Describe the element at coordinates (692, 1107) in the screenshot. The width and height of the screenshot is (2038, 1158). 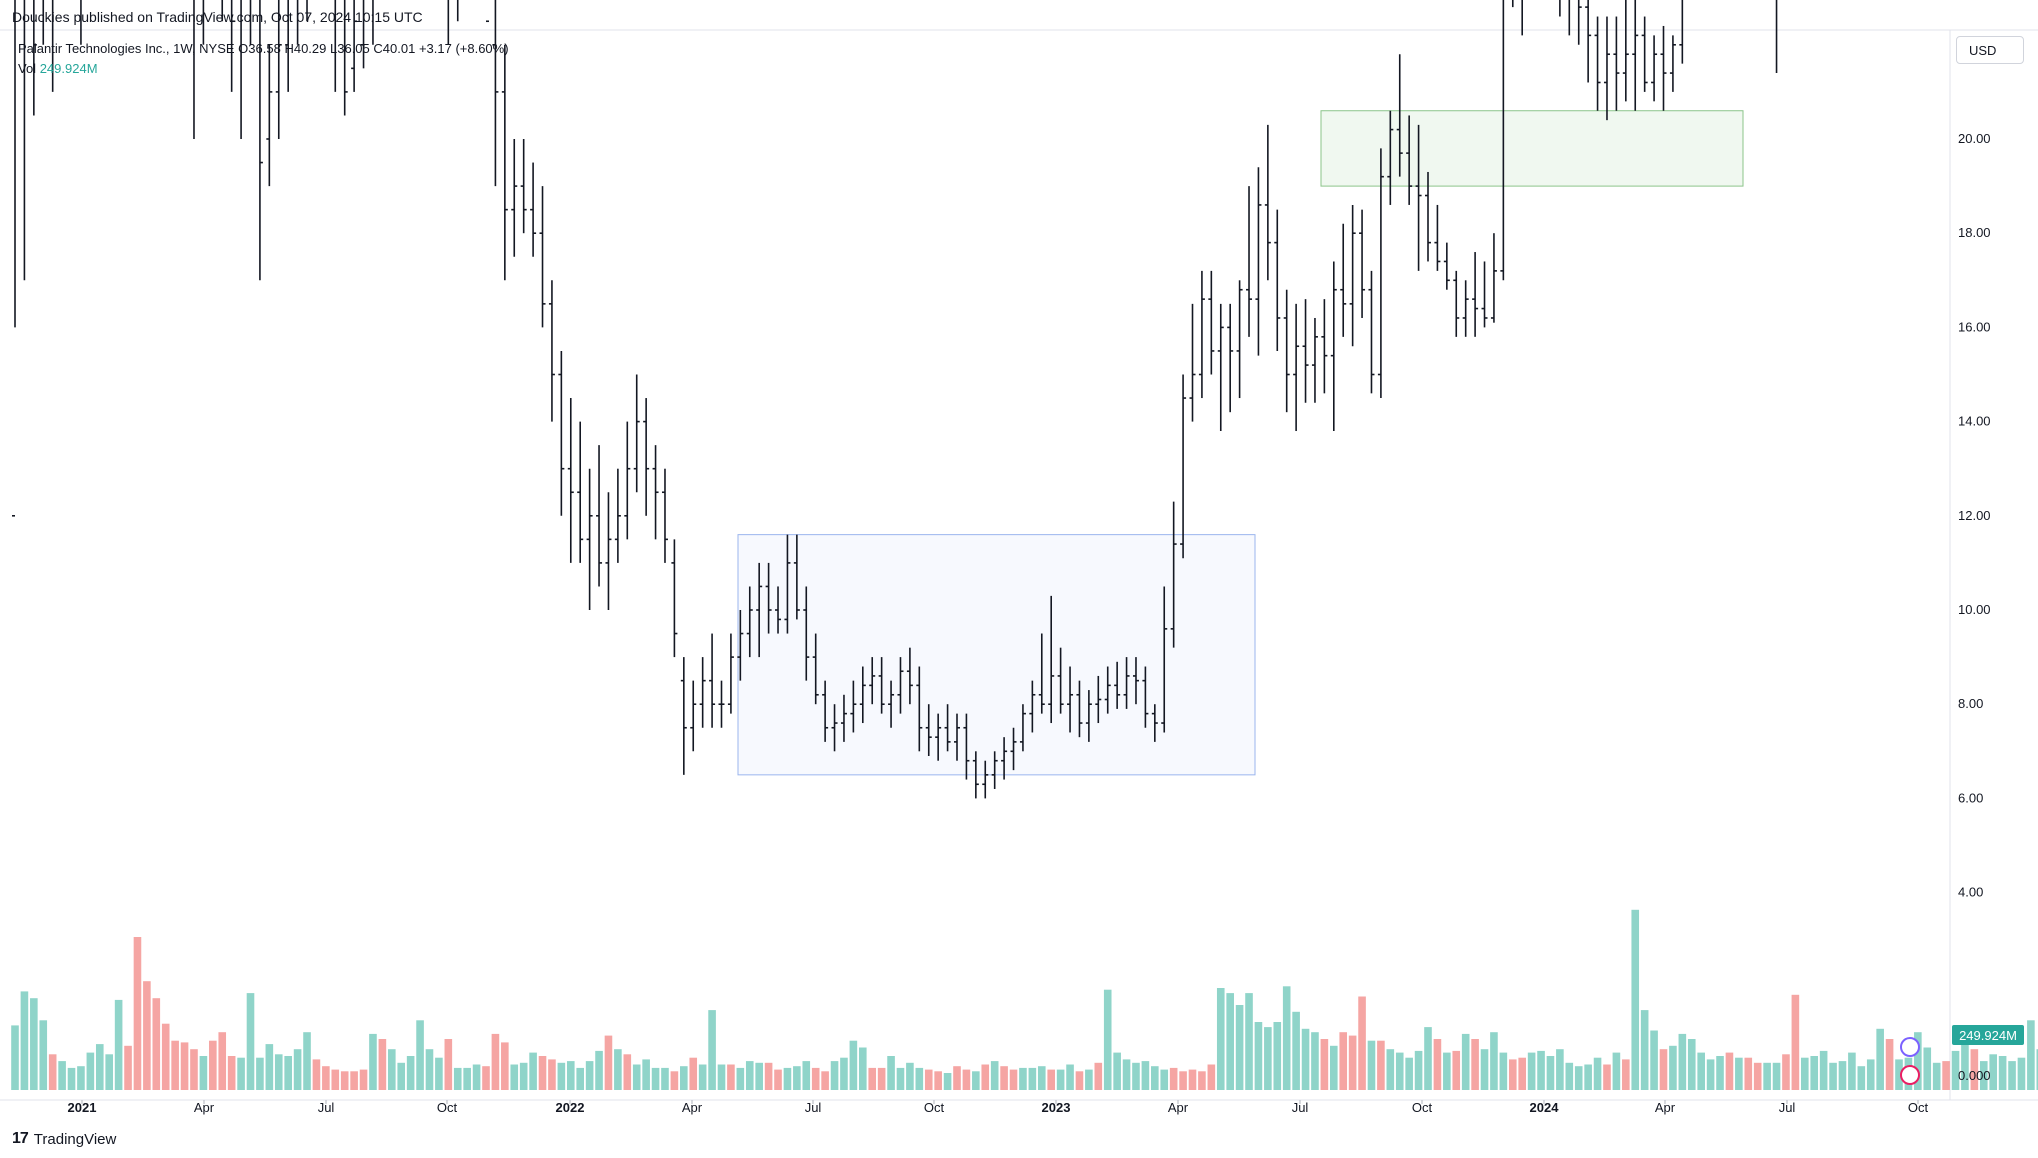
I see `x-tick-label: Apr` at that location.